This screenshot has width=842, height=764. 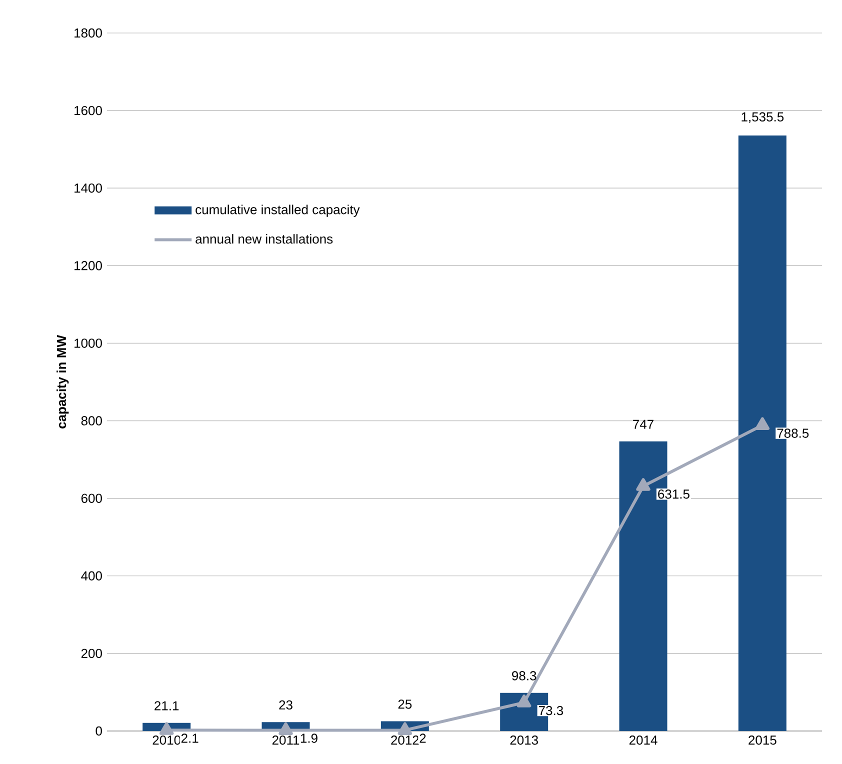 What do you see at coordinates (643, 740) in the screenshot?
I see `x-tick-label: 2014` at bounding box center [643, 740].